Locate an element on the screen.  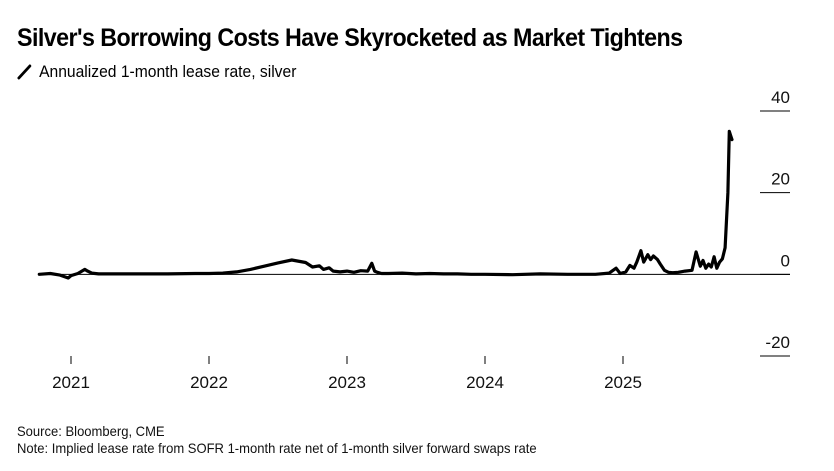
x-tick-label: 2024 is located at coordinates (485, 382).